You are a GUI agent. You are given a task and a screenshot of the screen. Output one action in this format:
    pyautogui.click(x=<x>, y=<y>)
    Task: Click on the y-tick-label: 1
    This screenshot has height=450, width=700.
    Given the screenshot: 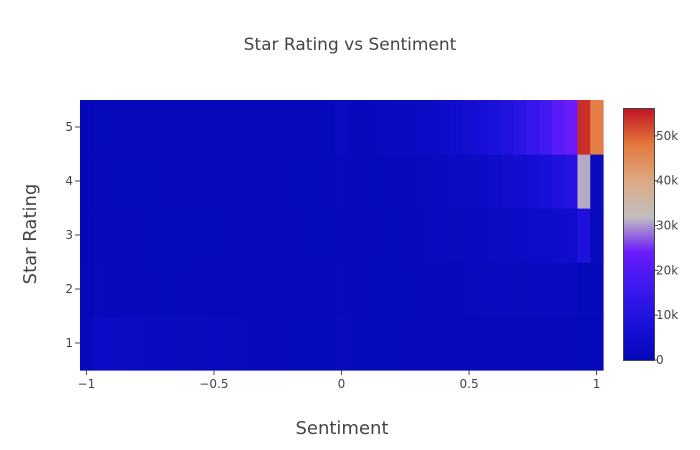 What is the action you would take?
    pyautogui.click(x=69, y=343)
    